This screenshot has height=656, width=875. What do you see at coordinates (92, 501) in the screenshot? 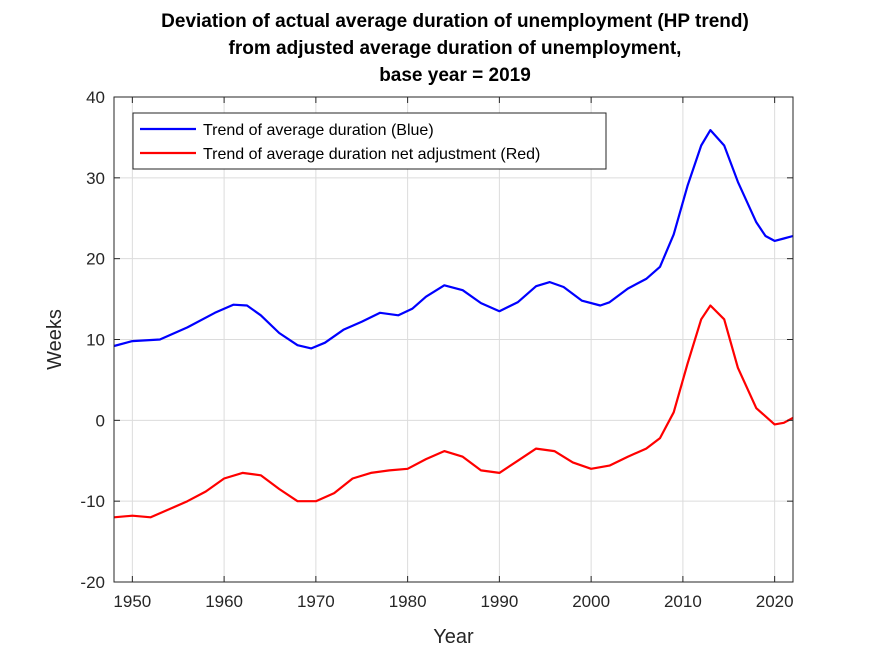
I see `y-tick-label: -10` at bounding box center [92, 501].